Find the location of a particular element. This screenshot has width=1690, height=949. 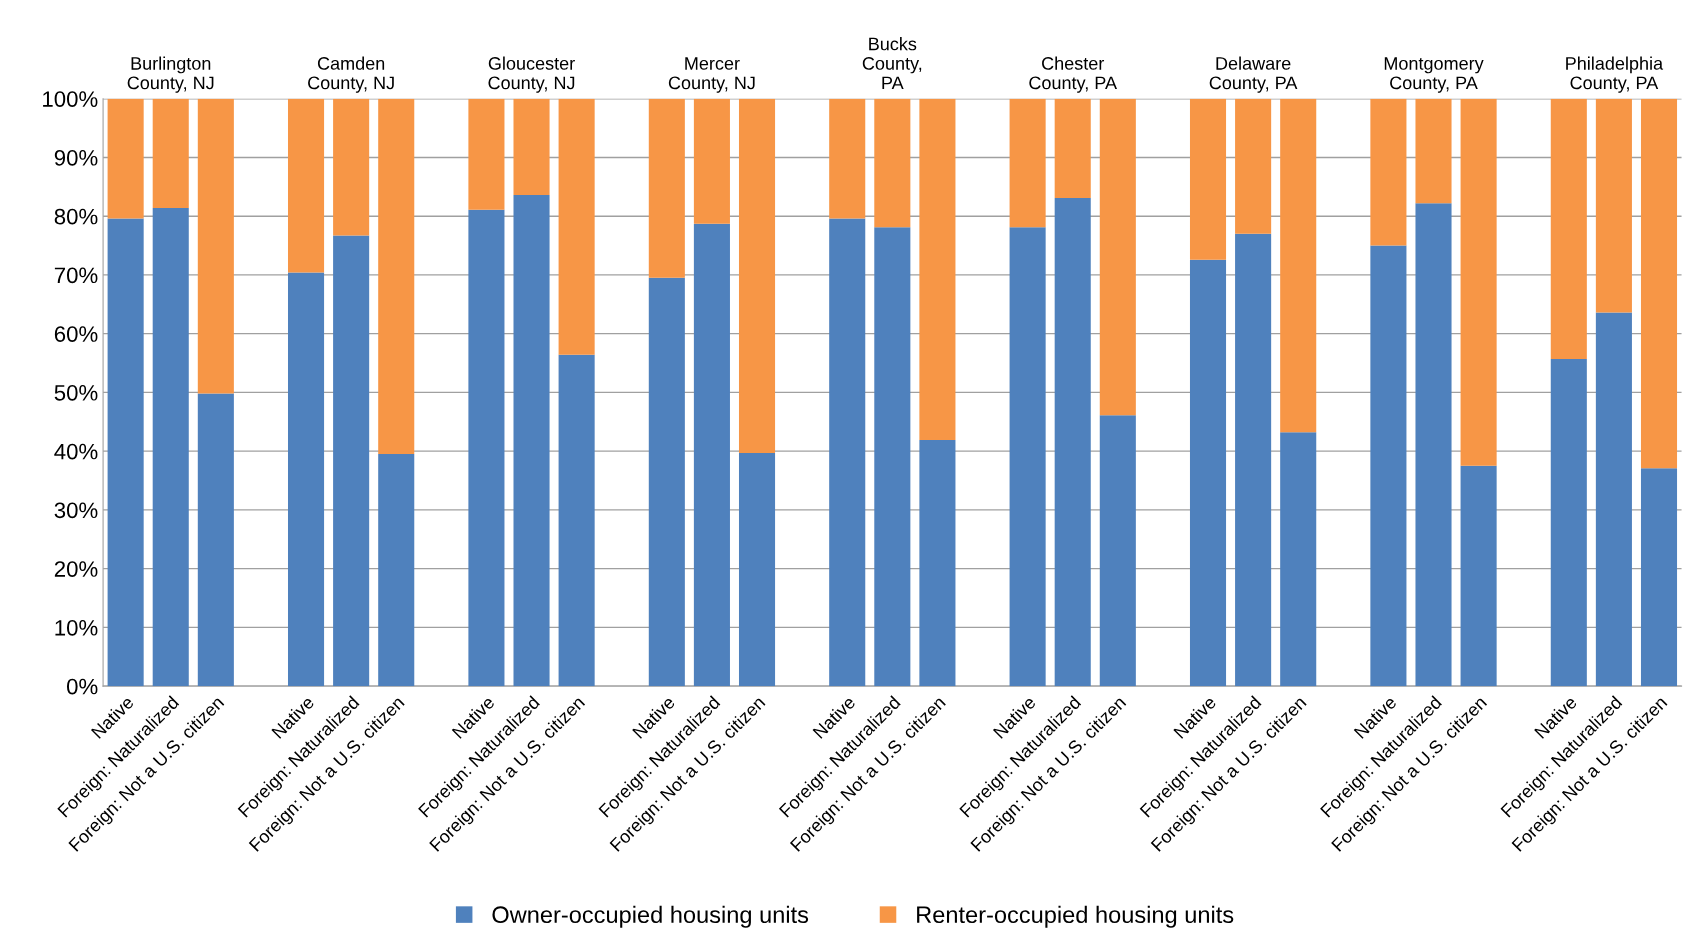

y-tick-label: 80% is located at coordinates (76, 216).